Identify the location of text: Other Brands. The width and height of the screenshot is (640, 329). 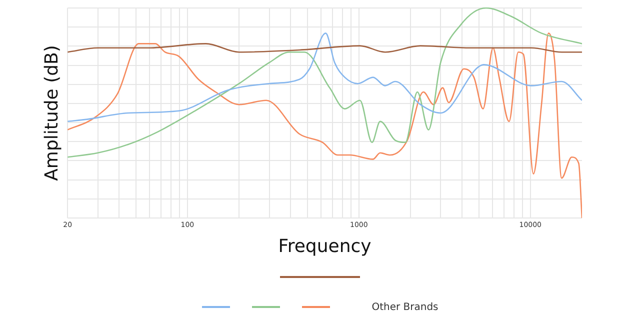
(405, 307).